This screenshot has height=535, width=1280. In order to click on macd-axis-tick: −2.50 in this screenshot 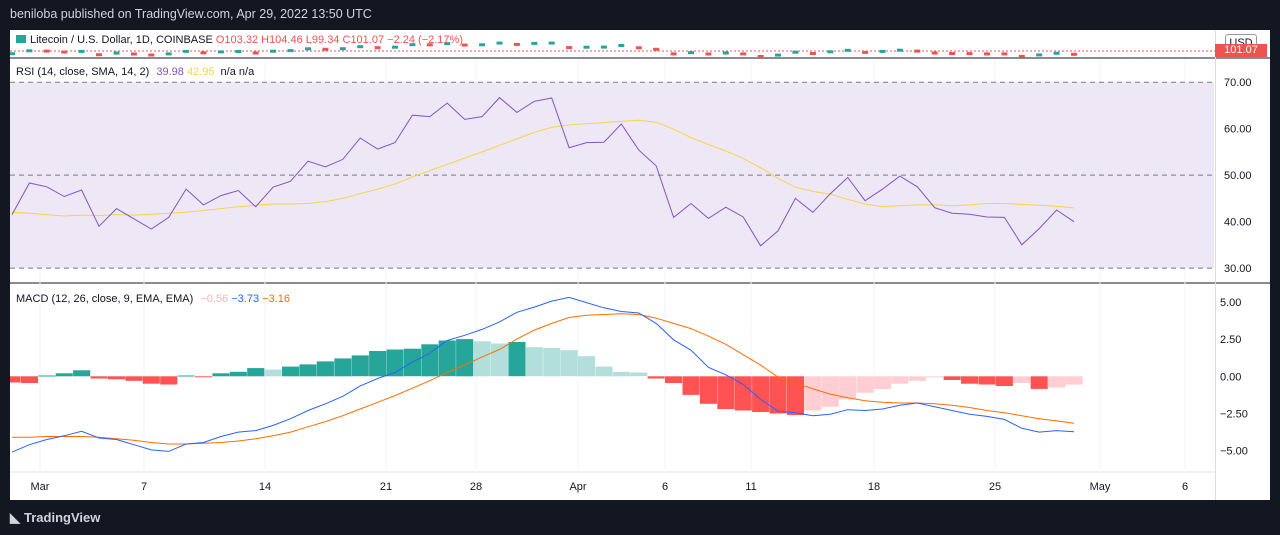, I will do `click(1234, 415)`.